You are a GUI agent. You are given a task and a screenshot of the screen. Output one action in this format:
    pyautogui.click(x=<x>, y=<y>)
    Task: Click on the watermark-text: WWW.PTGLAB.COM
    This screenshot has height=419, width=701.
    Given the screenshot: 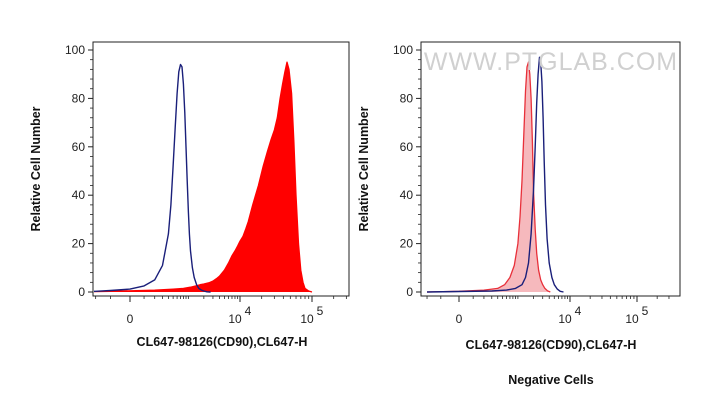 What is the action you would take?
    pyautogui.click(x=551, y=62)
    